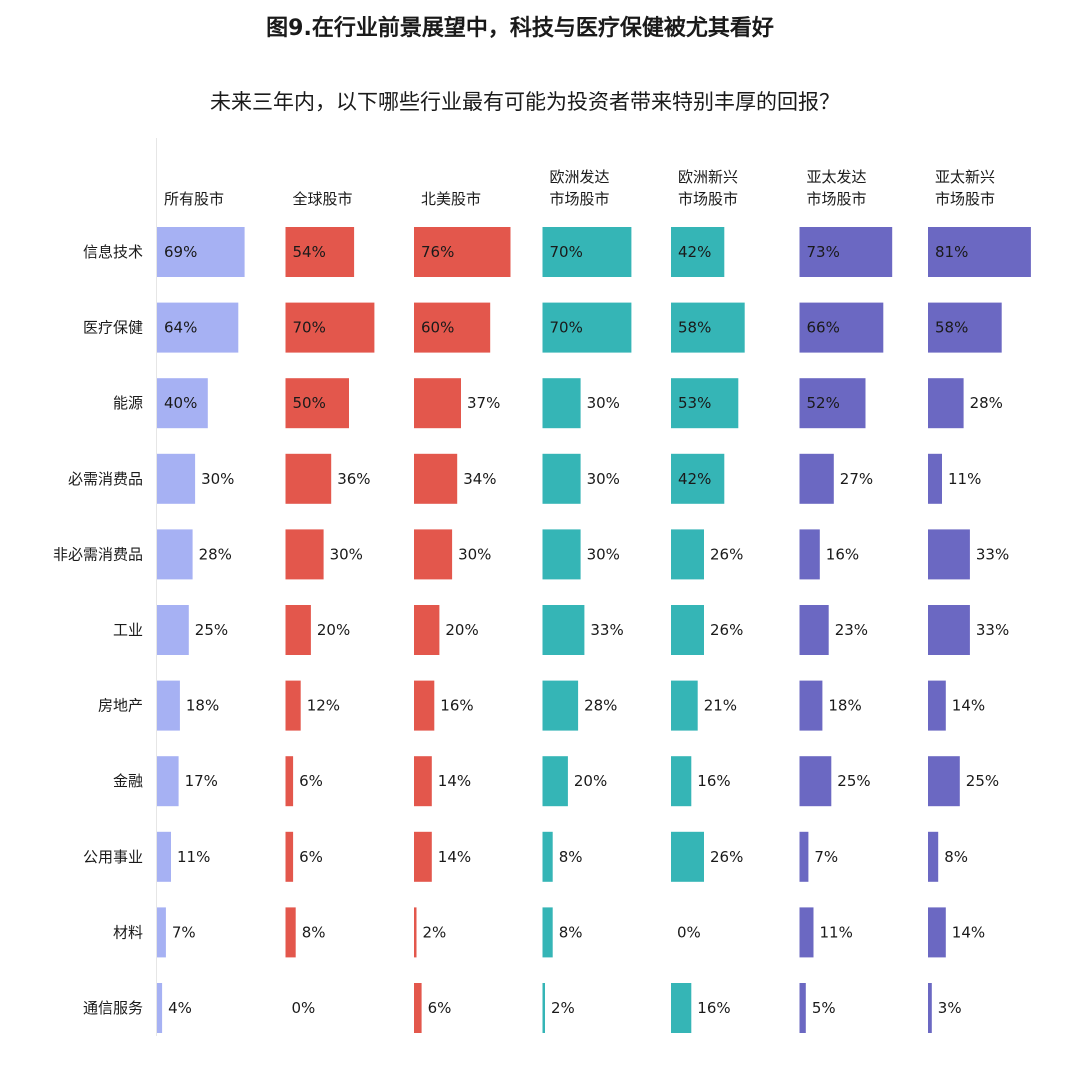  What do you see at coordinates (520, 28) in the screenshot?
I see `chart-title: 图9.在行业前景展望中，科技与医疗保健被尤其看好` at bounding box center [520, 28].